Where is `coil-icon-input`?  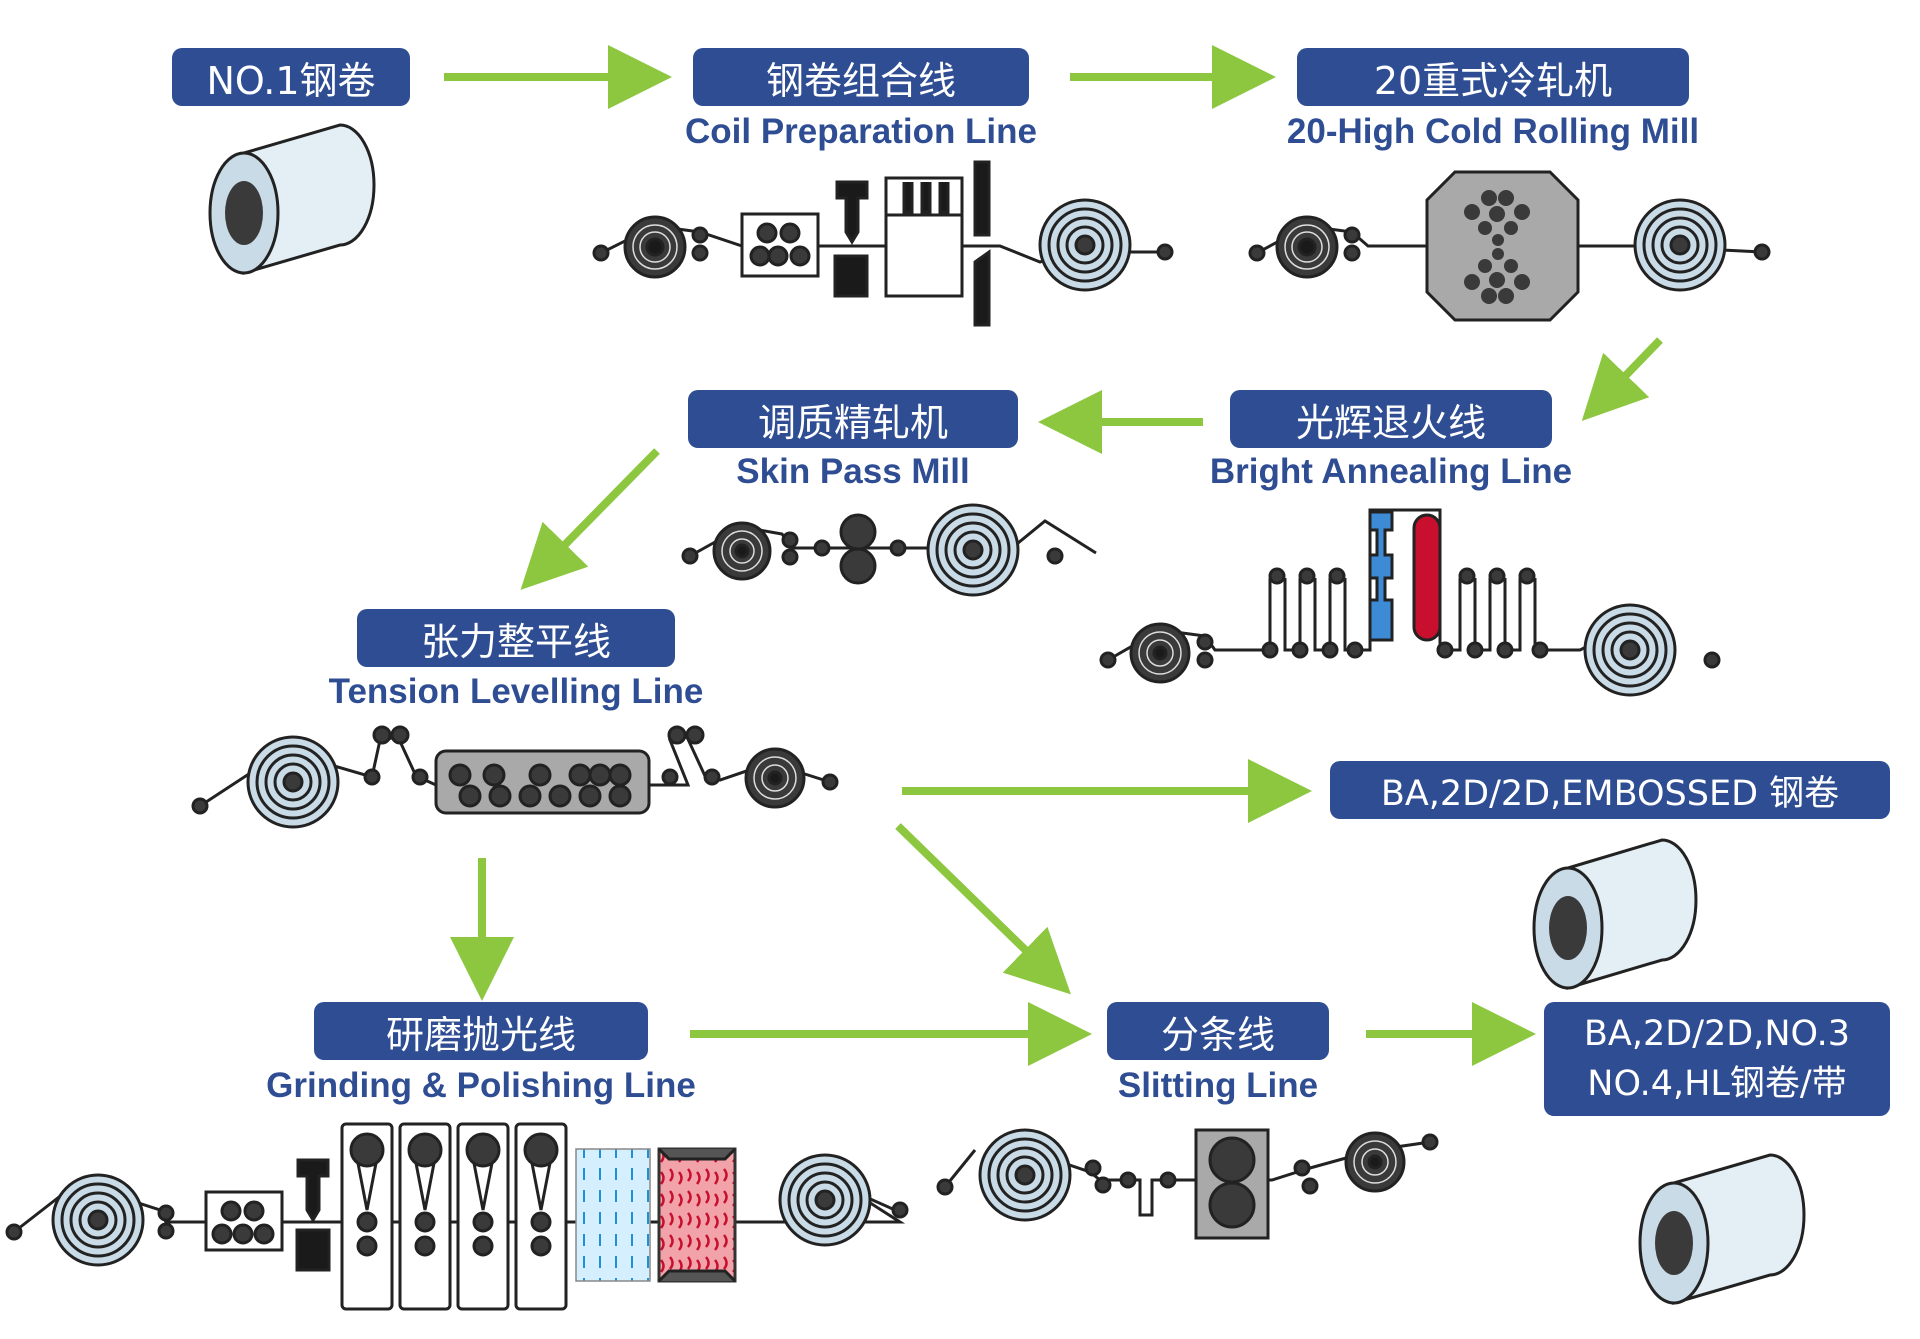
coil-icon-input is located at coordinates (292, 199).